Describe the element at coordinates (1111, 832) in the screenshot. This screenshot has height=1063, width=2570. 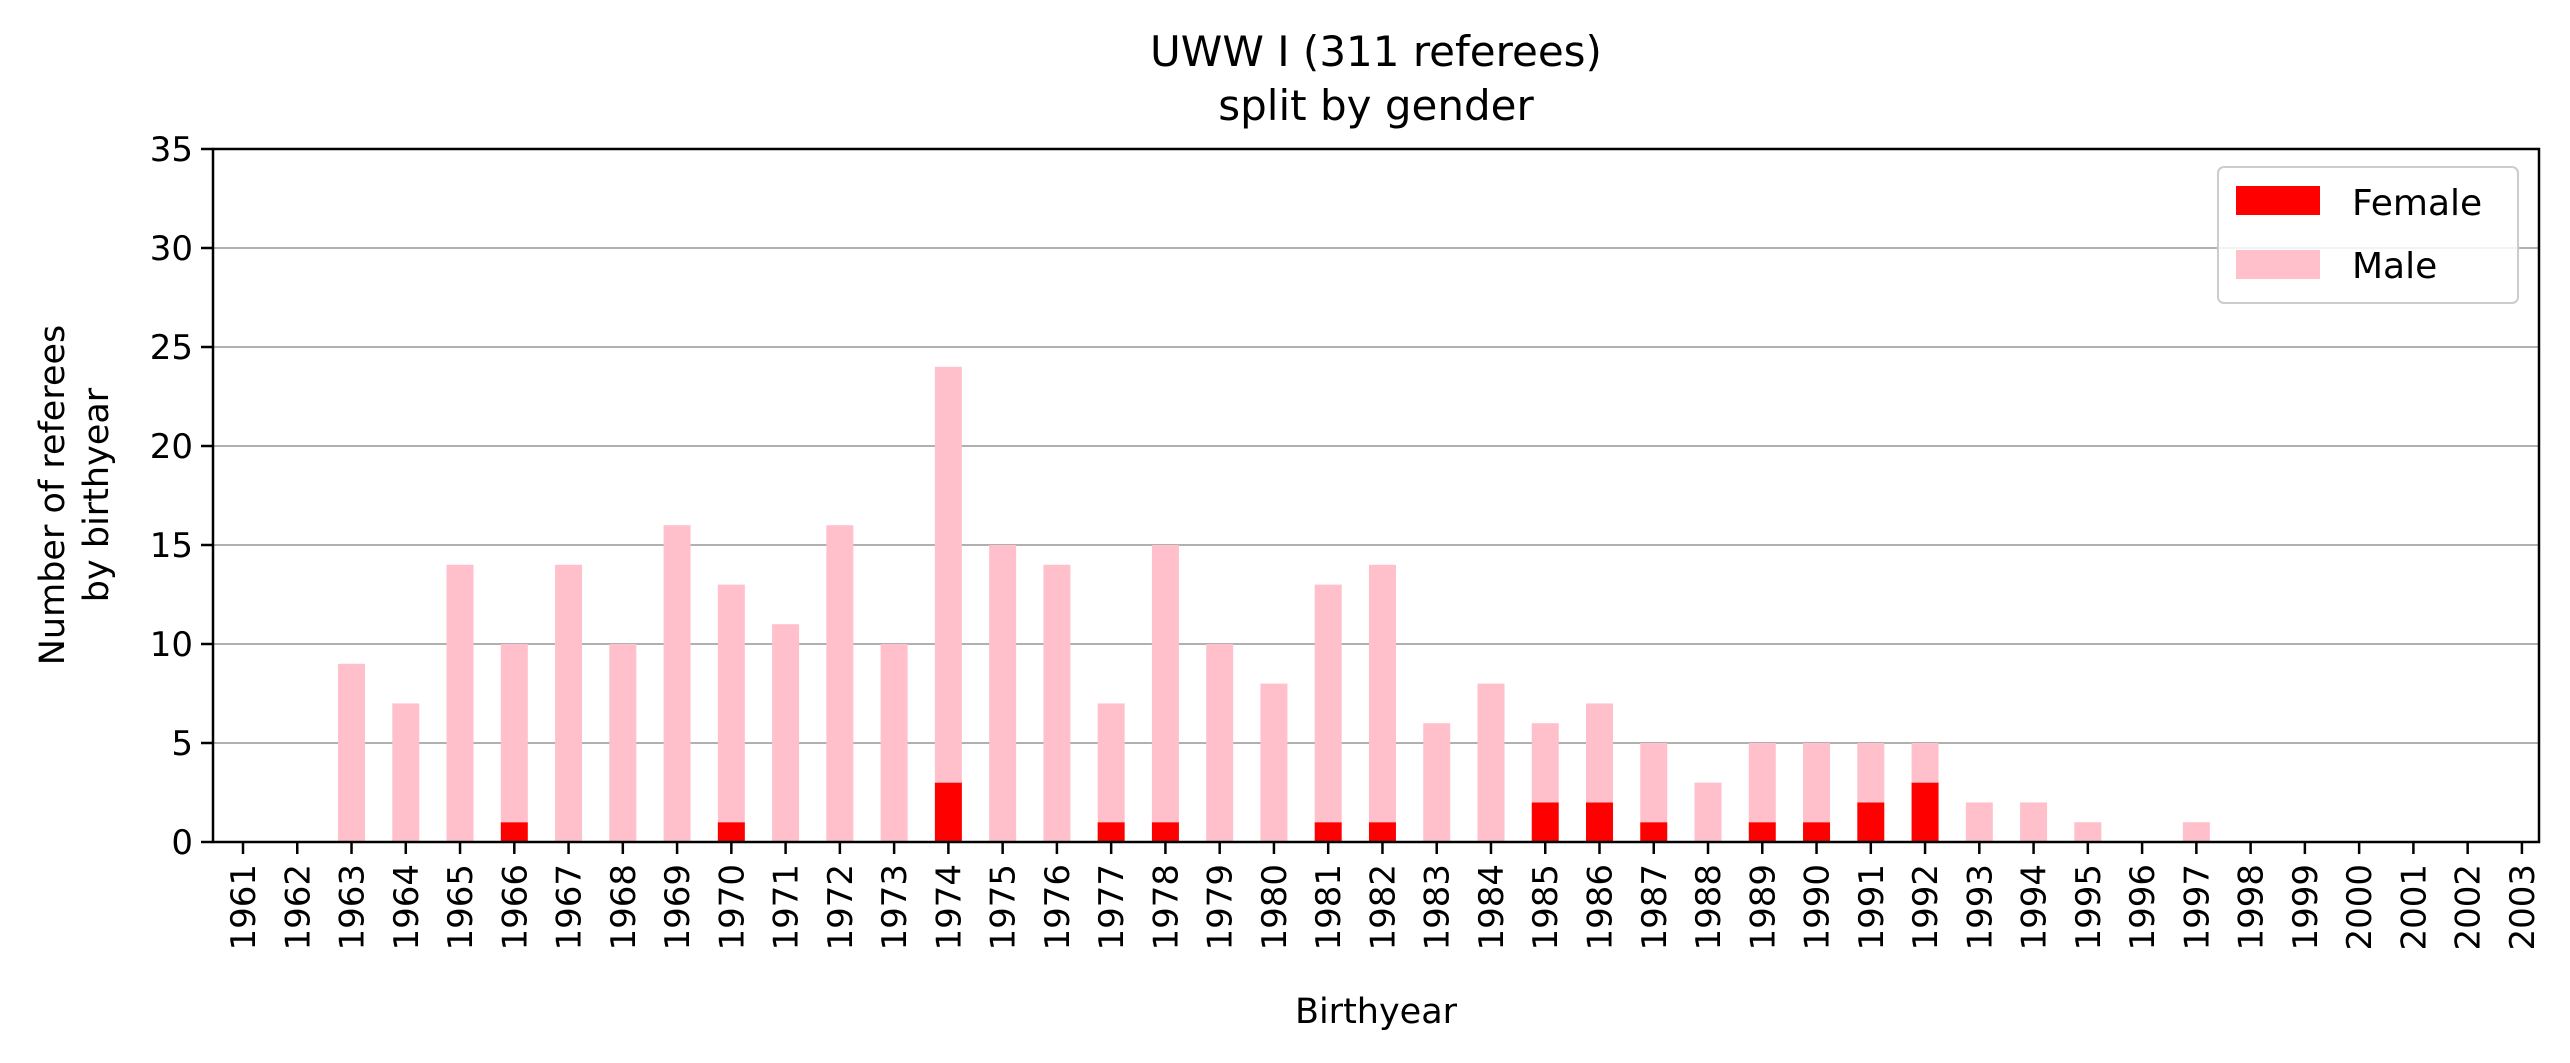
I see `bar-female-1977` at that location.